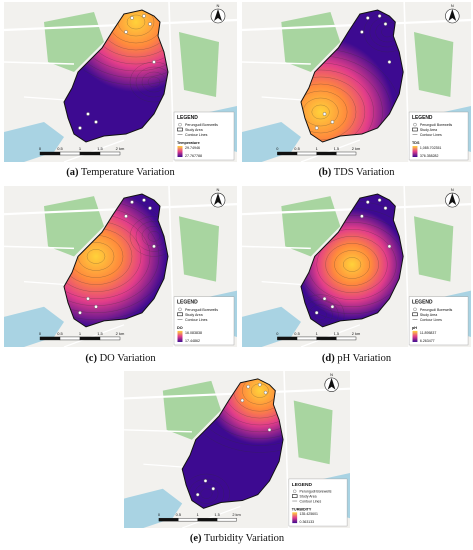 The height and width of the screenshot is (550, 473). Describe the element at coordinates (431, 148) in the screenshot. I see `legend-high-value: 1,085.702351` at that location.